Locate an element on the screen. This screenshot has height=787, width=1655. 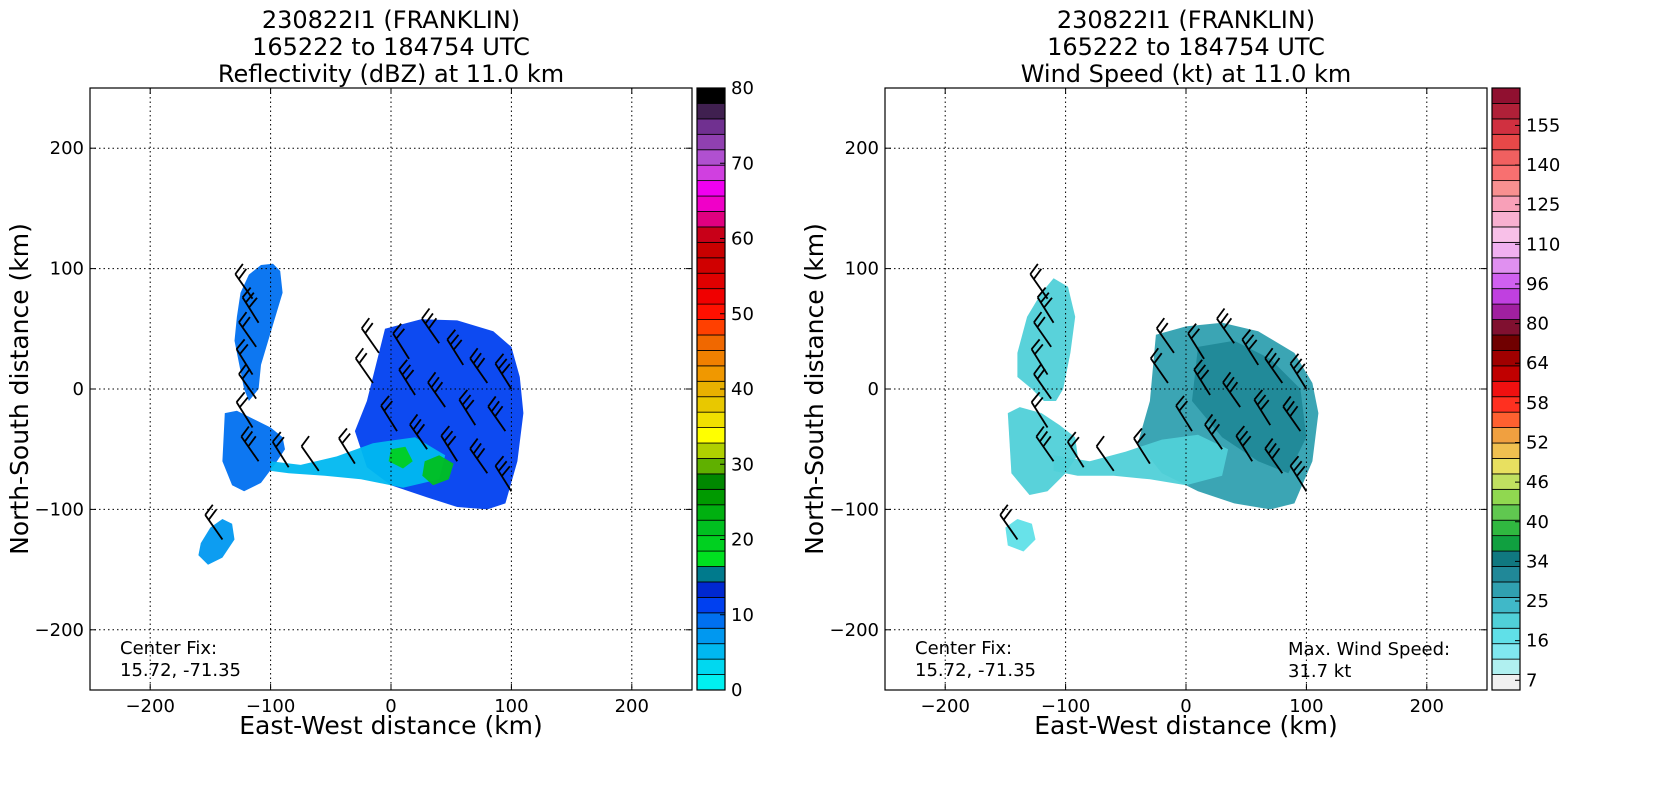
colorbar-label: 25 is located at coordinates (1537, 601).